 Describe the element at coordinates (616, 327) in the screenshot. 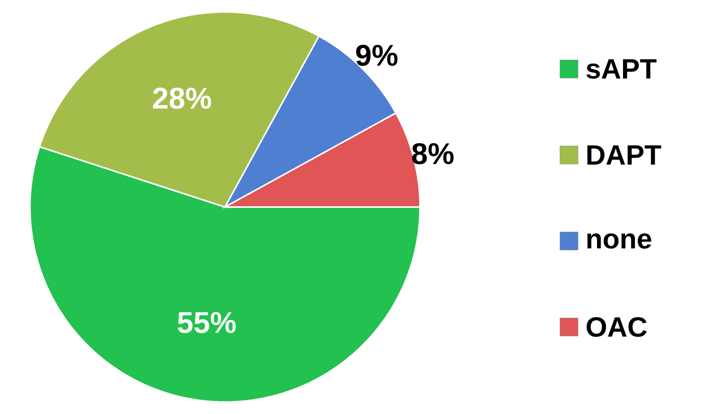

I see `legend-label: OAC` at that location.